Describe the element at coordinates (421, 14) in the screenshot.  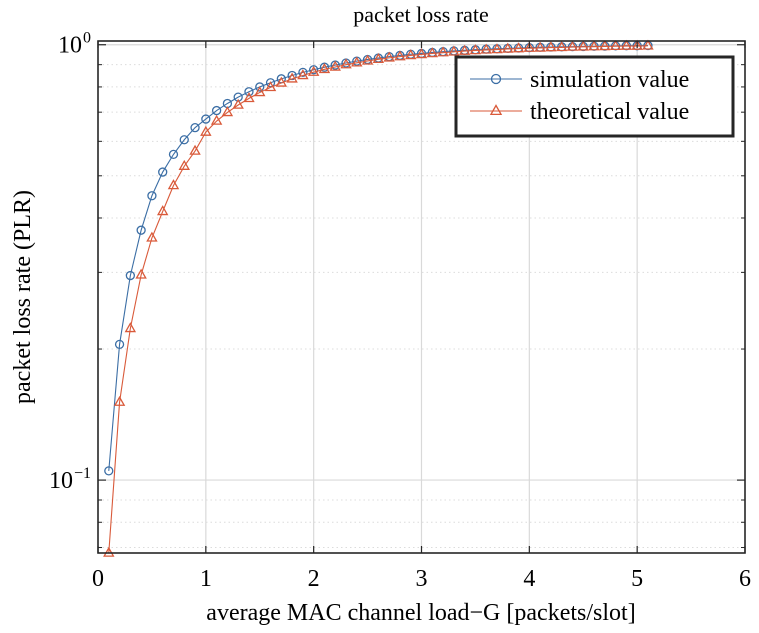
I see `chart-title: packet loss rate` at that location.